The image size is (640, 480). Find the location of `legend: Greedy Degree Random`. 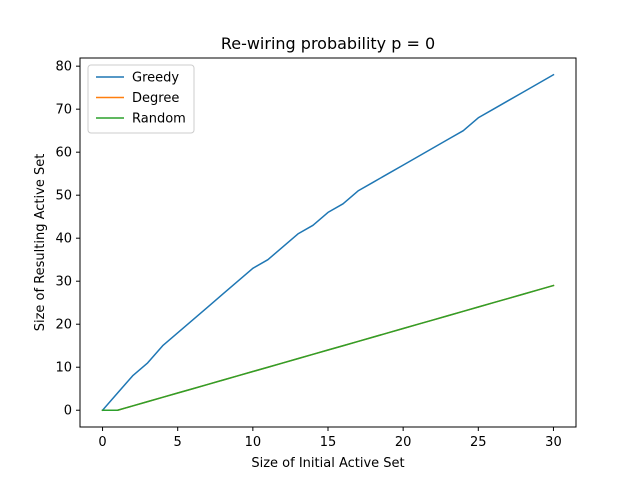

legend: Greedy Degree Random is located at coordinates (141, 99).